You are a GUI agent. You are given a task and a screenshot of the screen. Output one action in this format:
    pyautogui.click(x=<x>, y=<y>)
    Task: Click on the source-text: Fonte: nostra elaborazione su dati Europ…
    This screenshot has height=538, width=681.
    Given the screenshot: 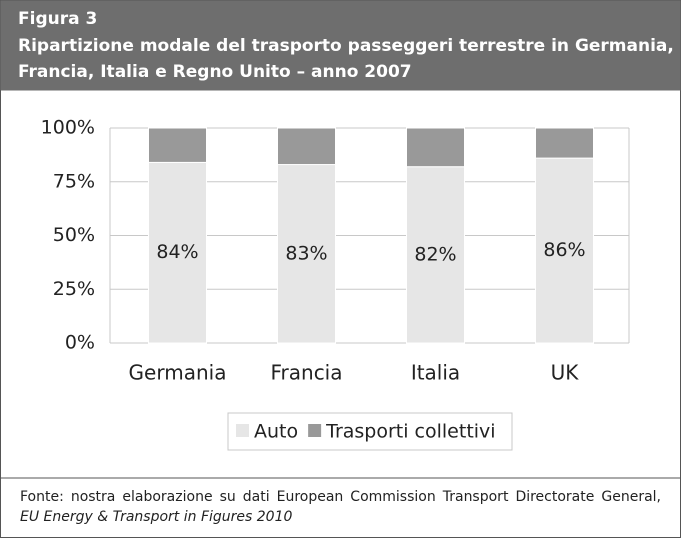 What is the action you would take?
    pyautogui.click(x=340, y=497)
    